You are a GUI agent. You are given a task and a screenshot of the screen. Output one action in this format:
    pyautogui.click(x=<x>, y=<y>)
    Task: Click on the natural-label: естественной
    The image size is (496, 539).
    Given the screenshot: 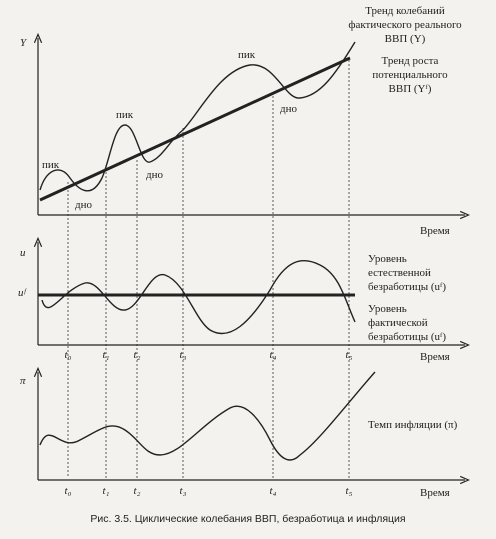 What is the action you would take?
    pyautogui.click(x=399, y=273)
    